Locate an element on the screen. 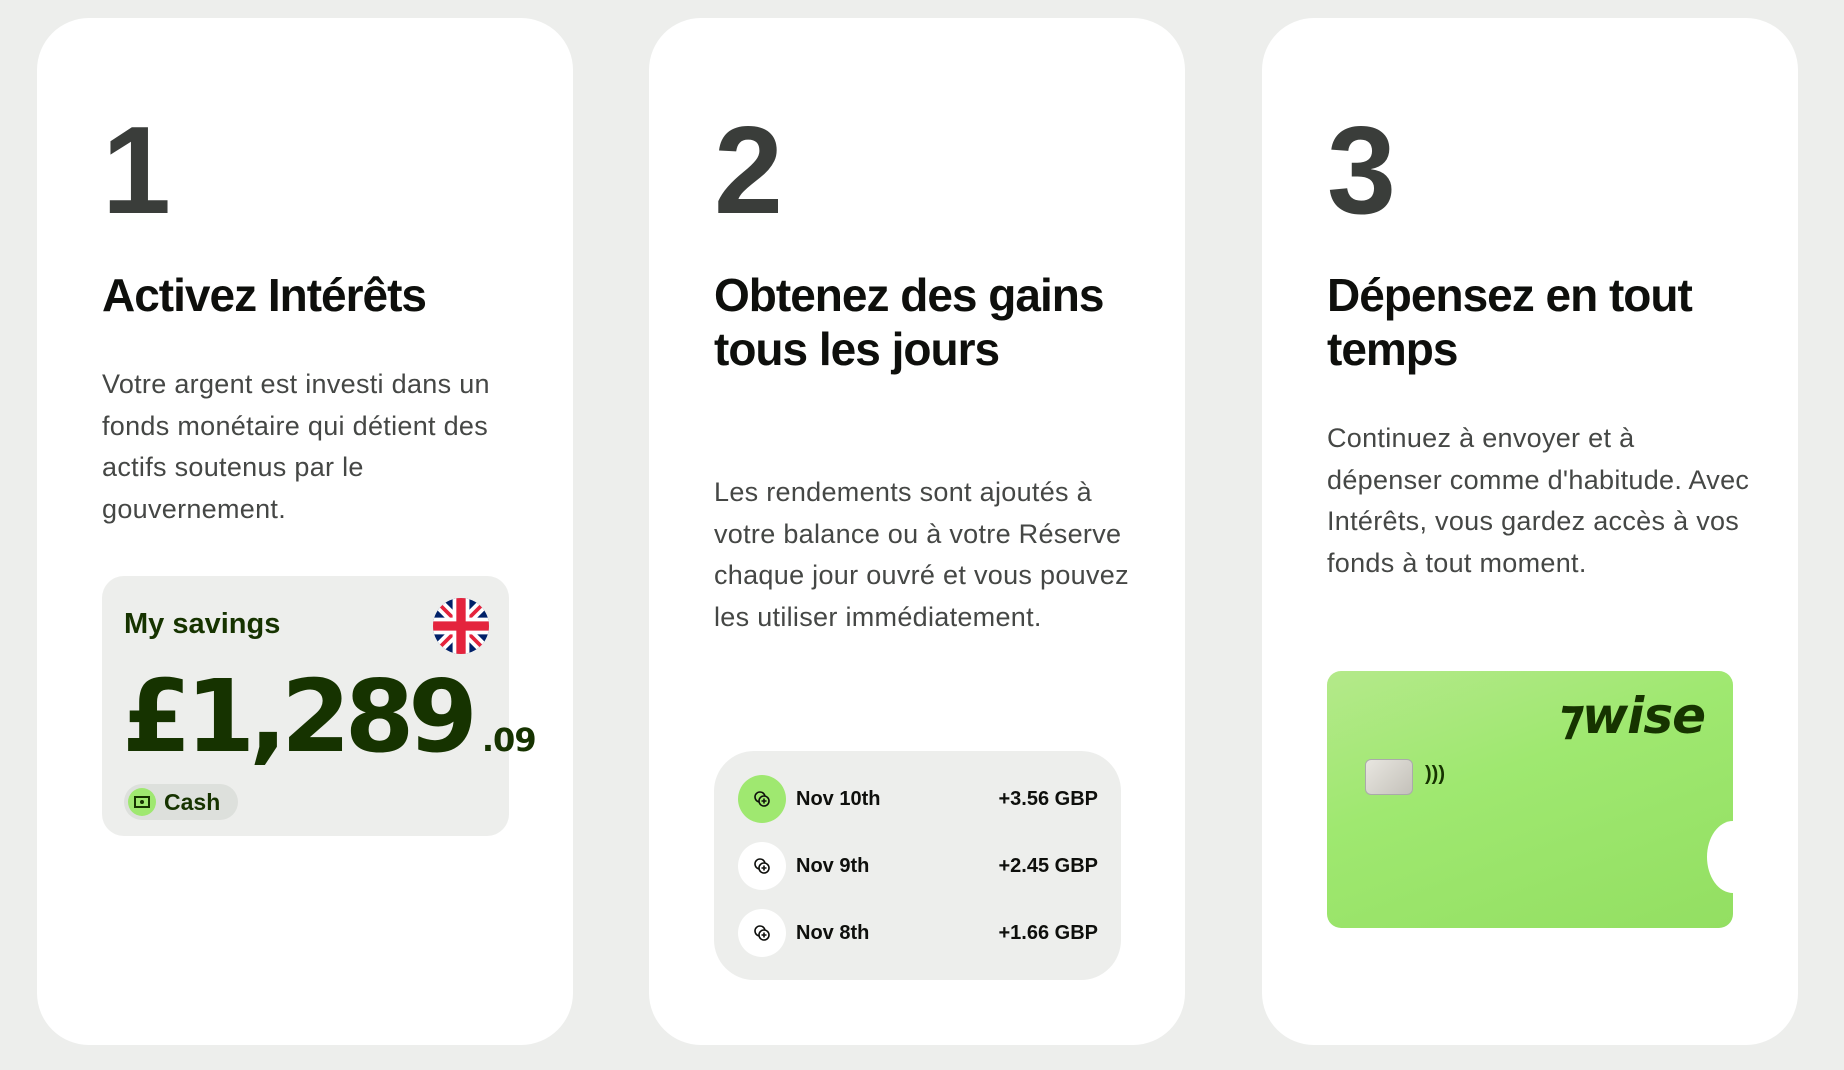 The width and height of the screenshot is (1844, 1070). cash-icon is located at coordinates (142, 802).